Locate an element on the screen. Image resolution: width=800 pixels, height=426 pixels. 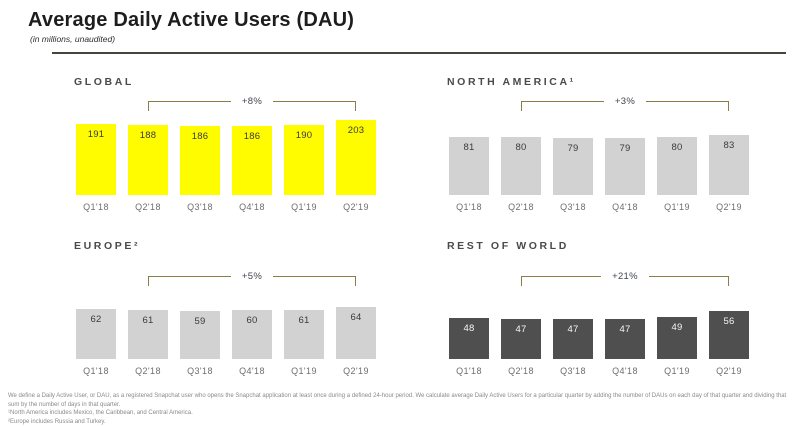
bar-column: 186 Q4'18 is located at coordinates (252, 169).